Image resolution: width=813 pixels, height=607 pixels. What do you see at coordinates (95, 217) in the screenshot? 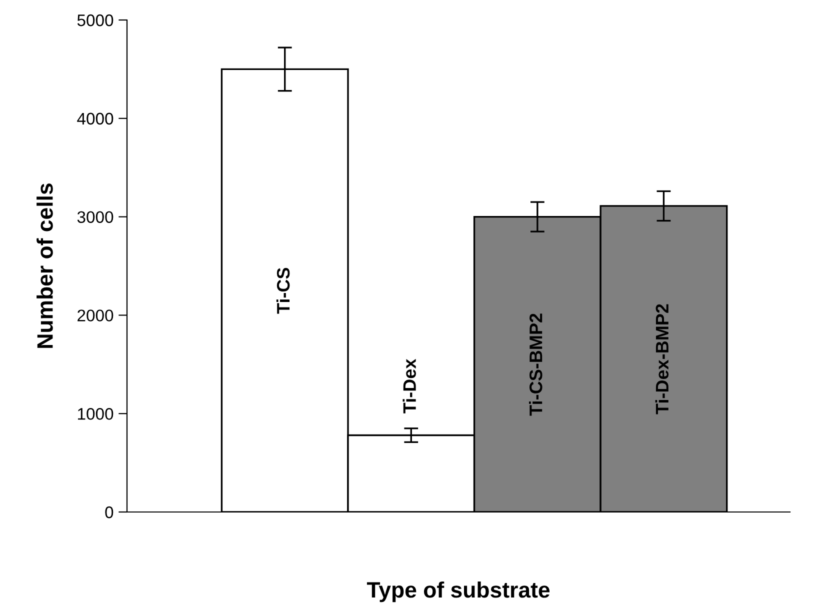
I see `y-tick-label: 3000` at bounding box center [95, 217].